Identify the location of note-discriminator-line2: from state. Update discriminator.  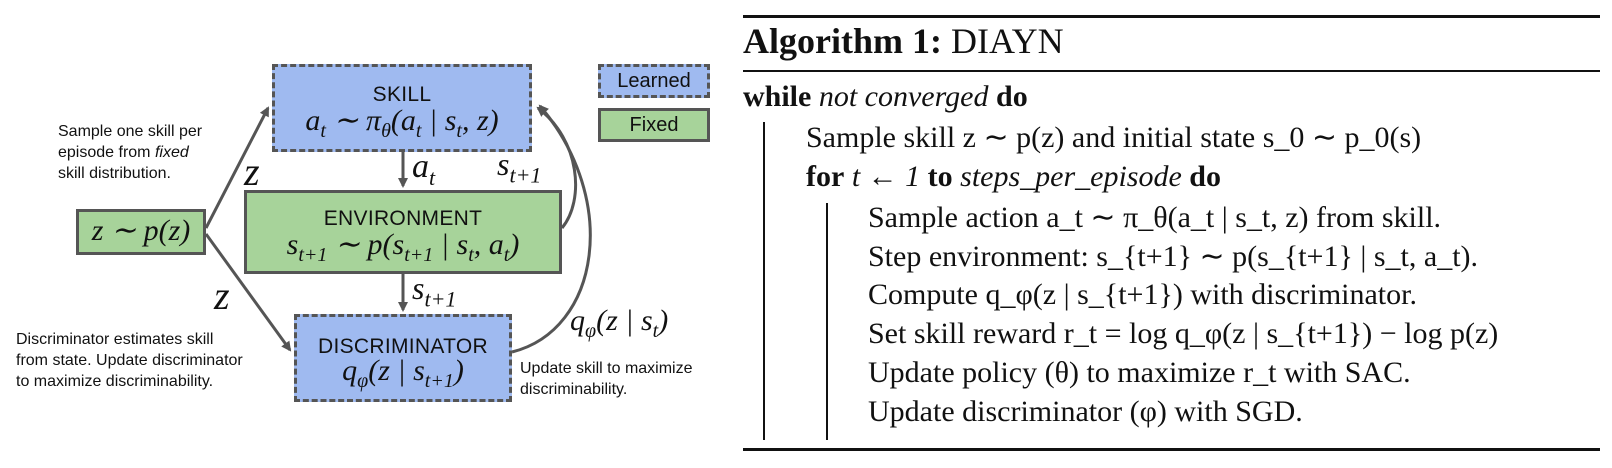
(129, 360).